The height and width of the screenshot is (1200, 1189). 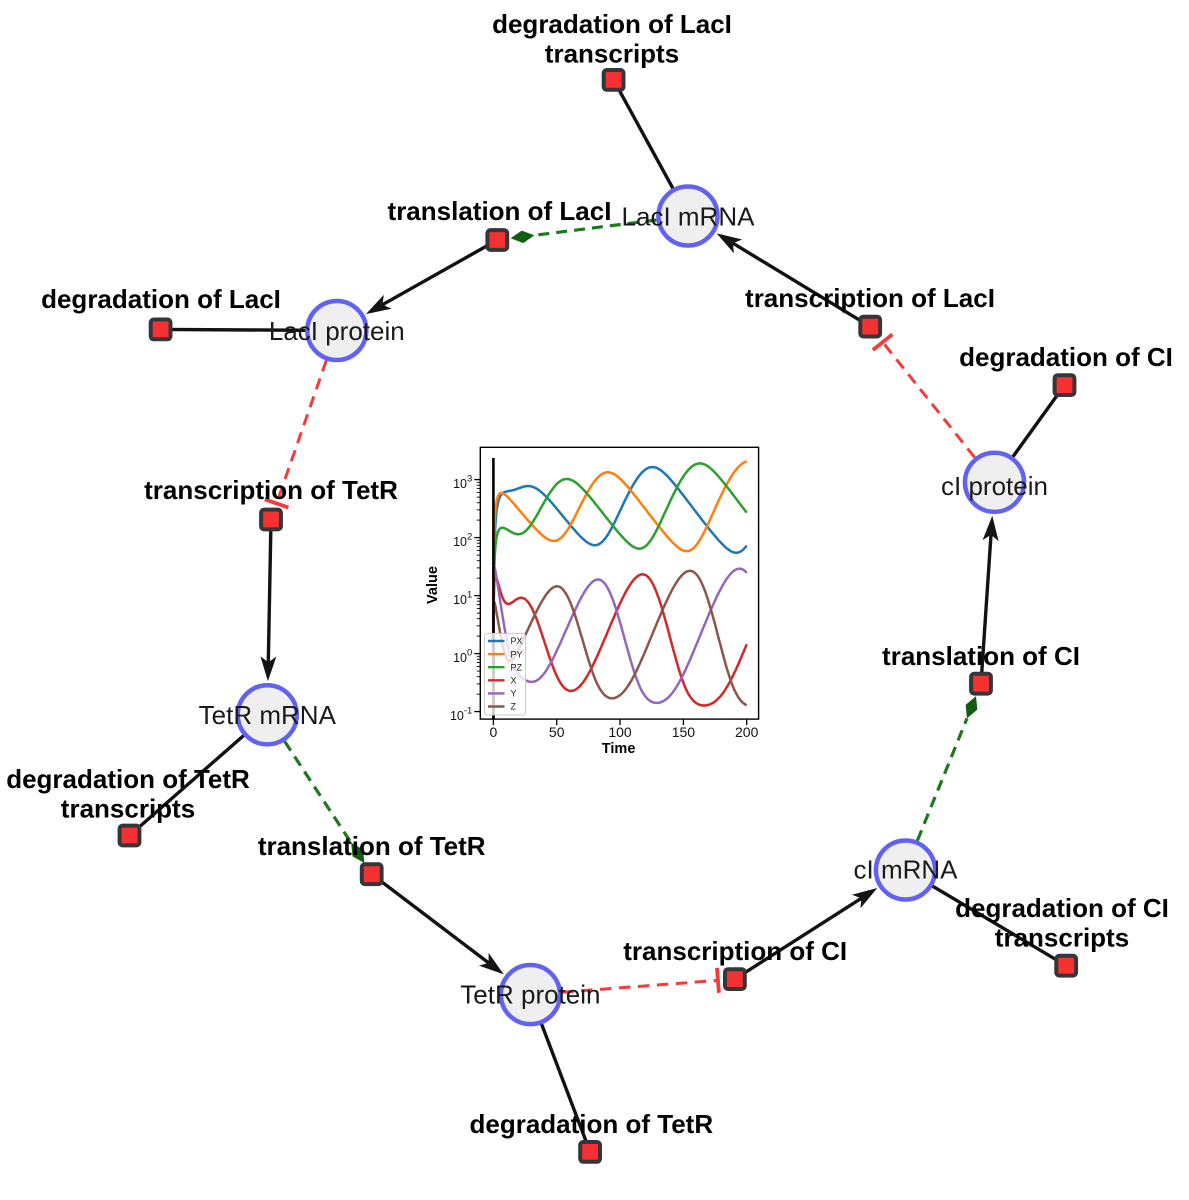 I want to click on svg-text: Value, so click(x=433, y=585).